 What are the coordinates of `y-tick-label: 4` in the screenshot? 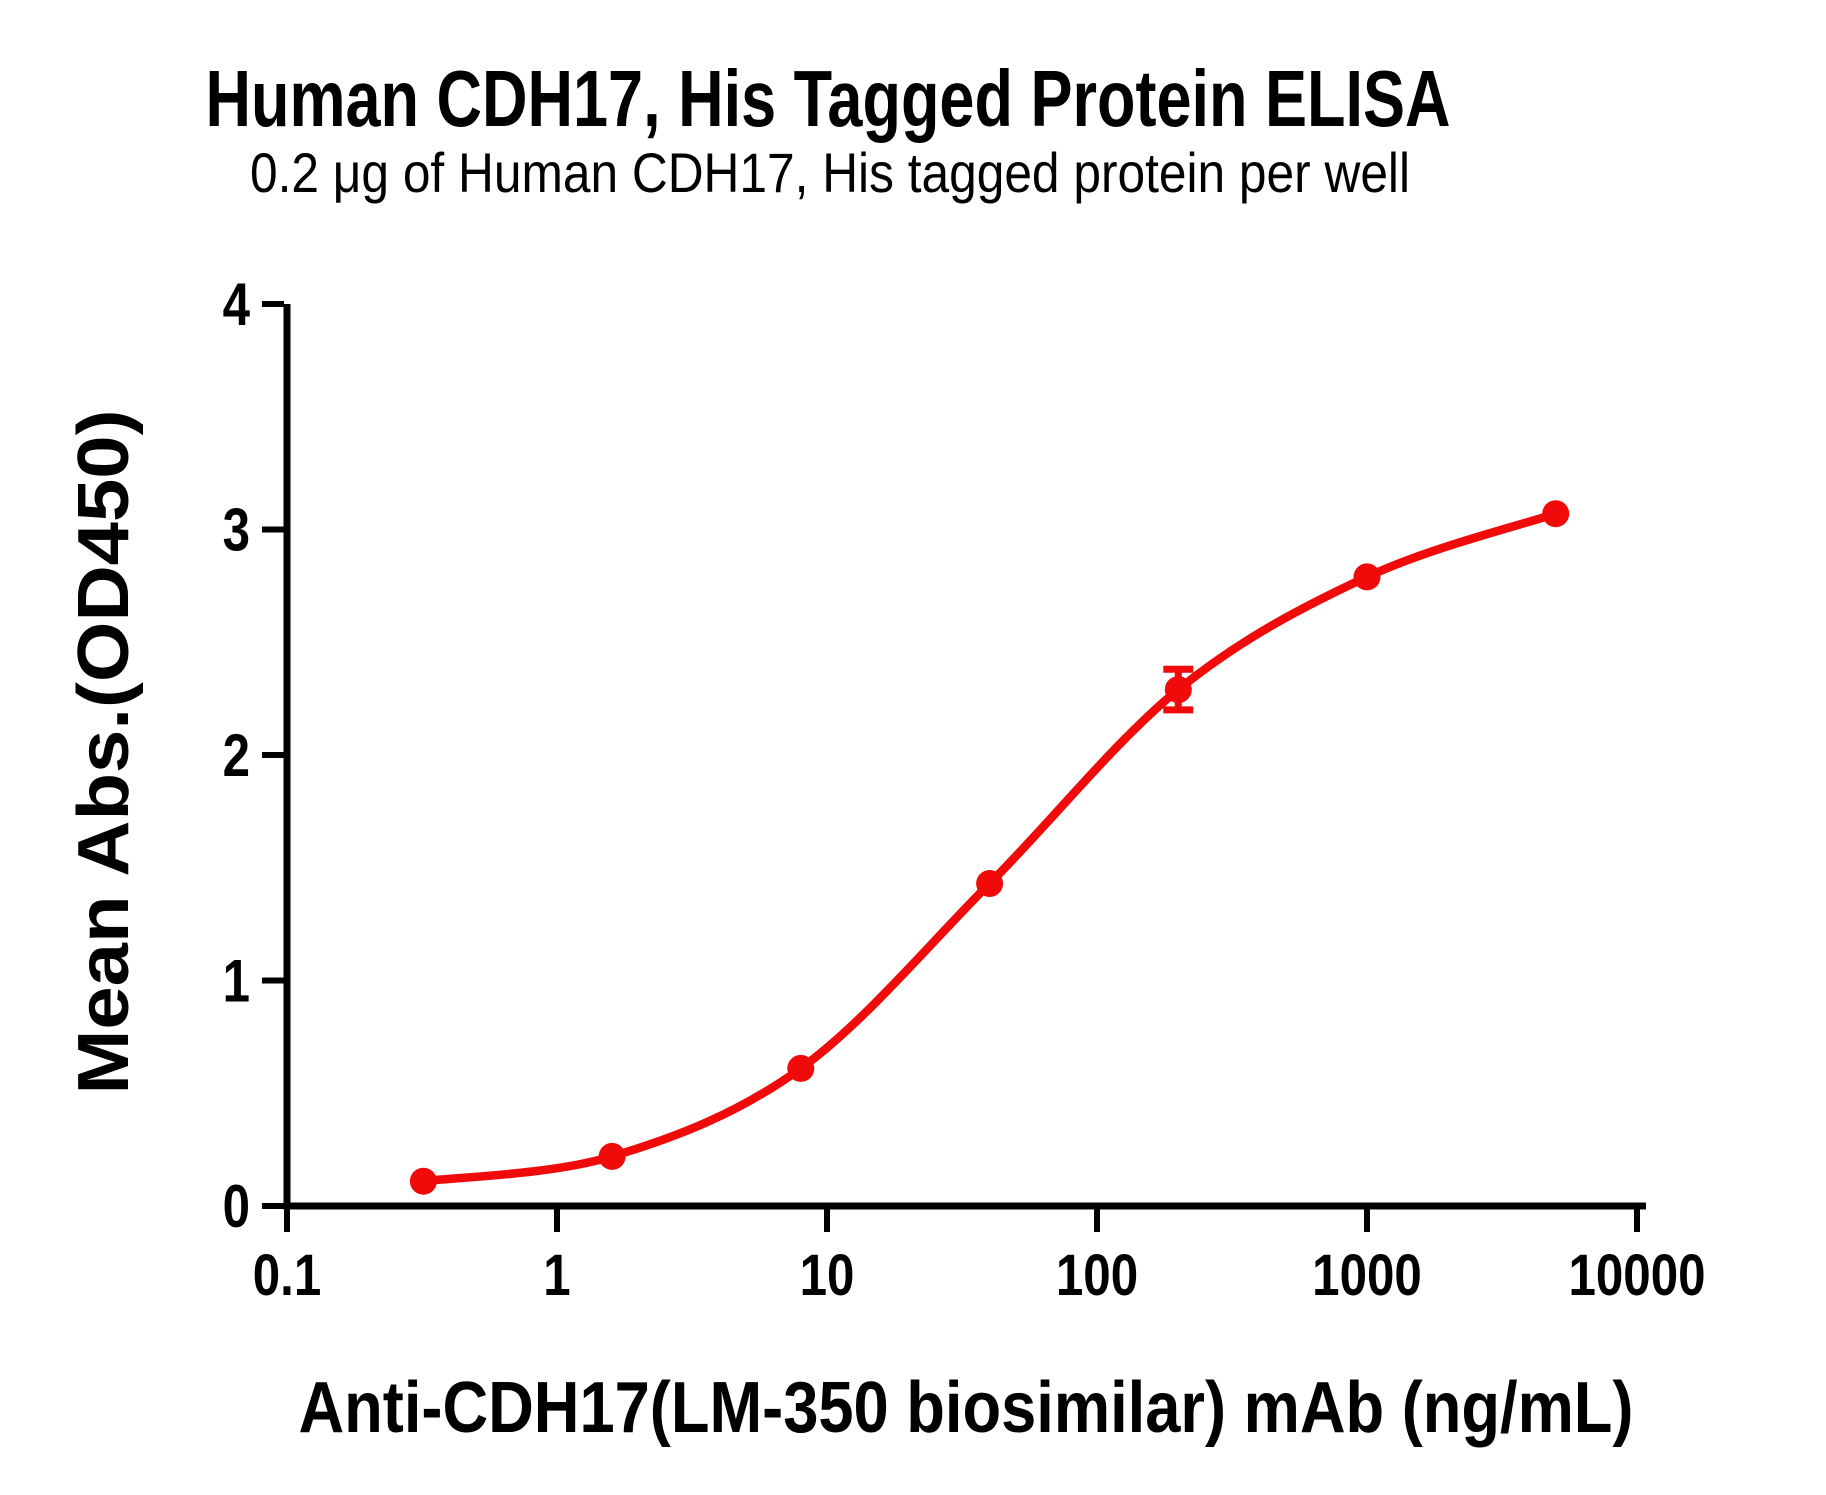 It's located at (237, 304).